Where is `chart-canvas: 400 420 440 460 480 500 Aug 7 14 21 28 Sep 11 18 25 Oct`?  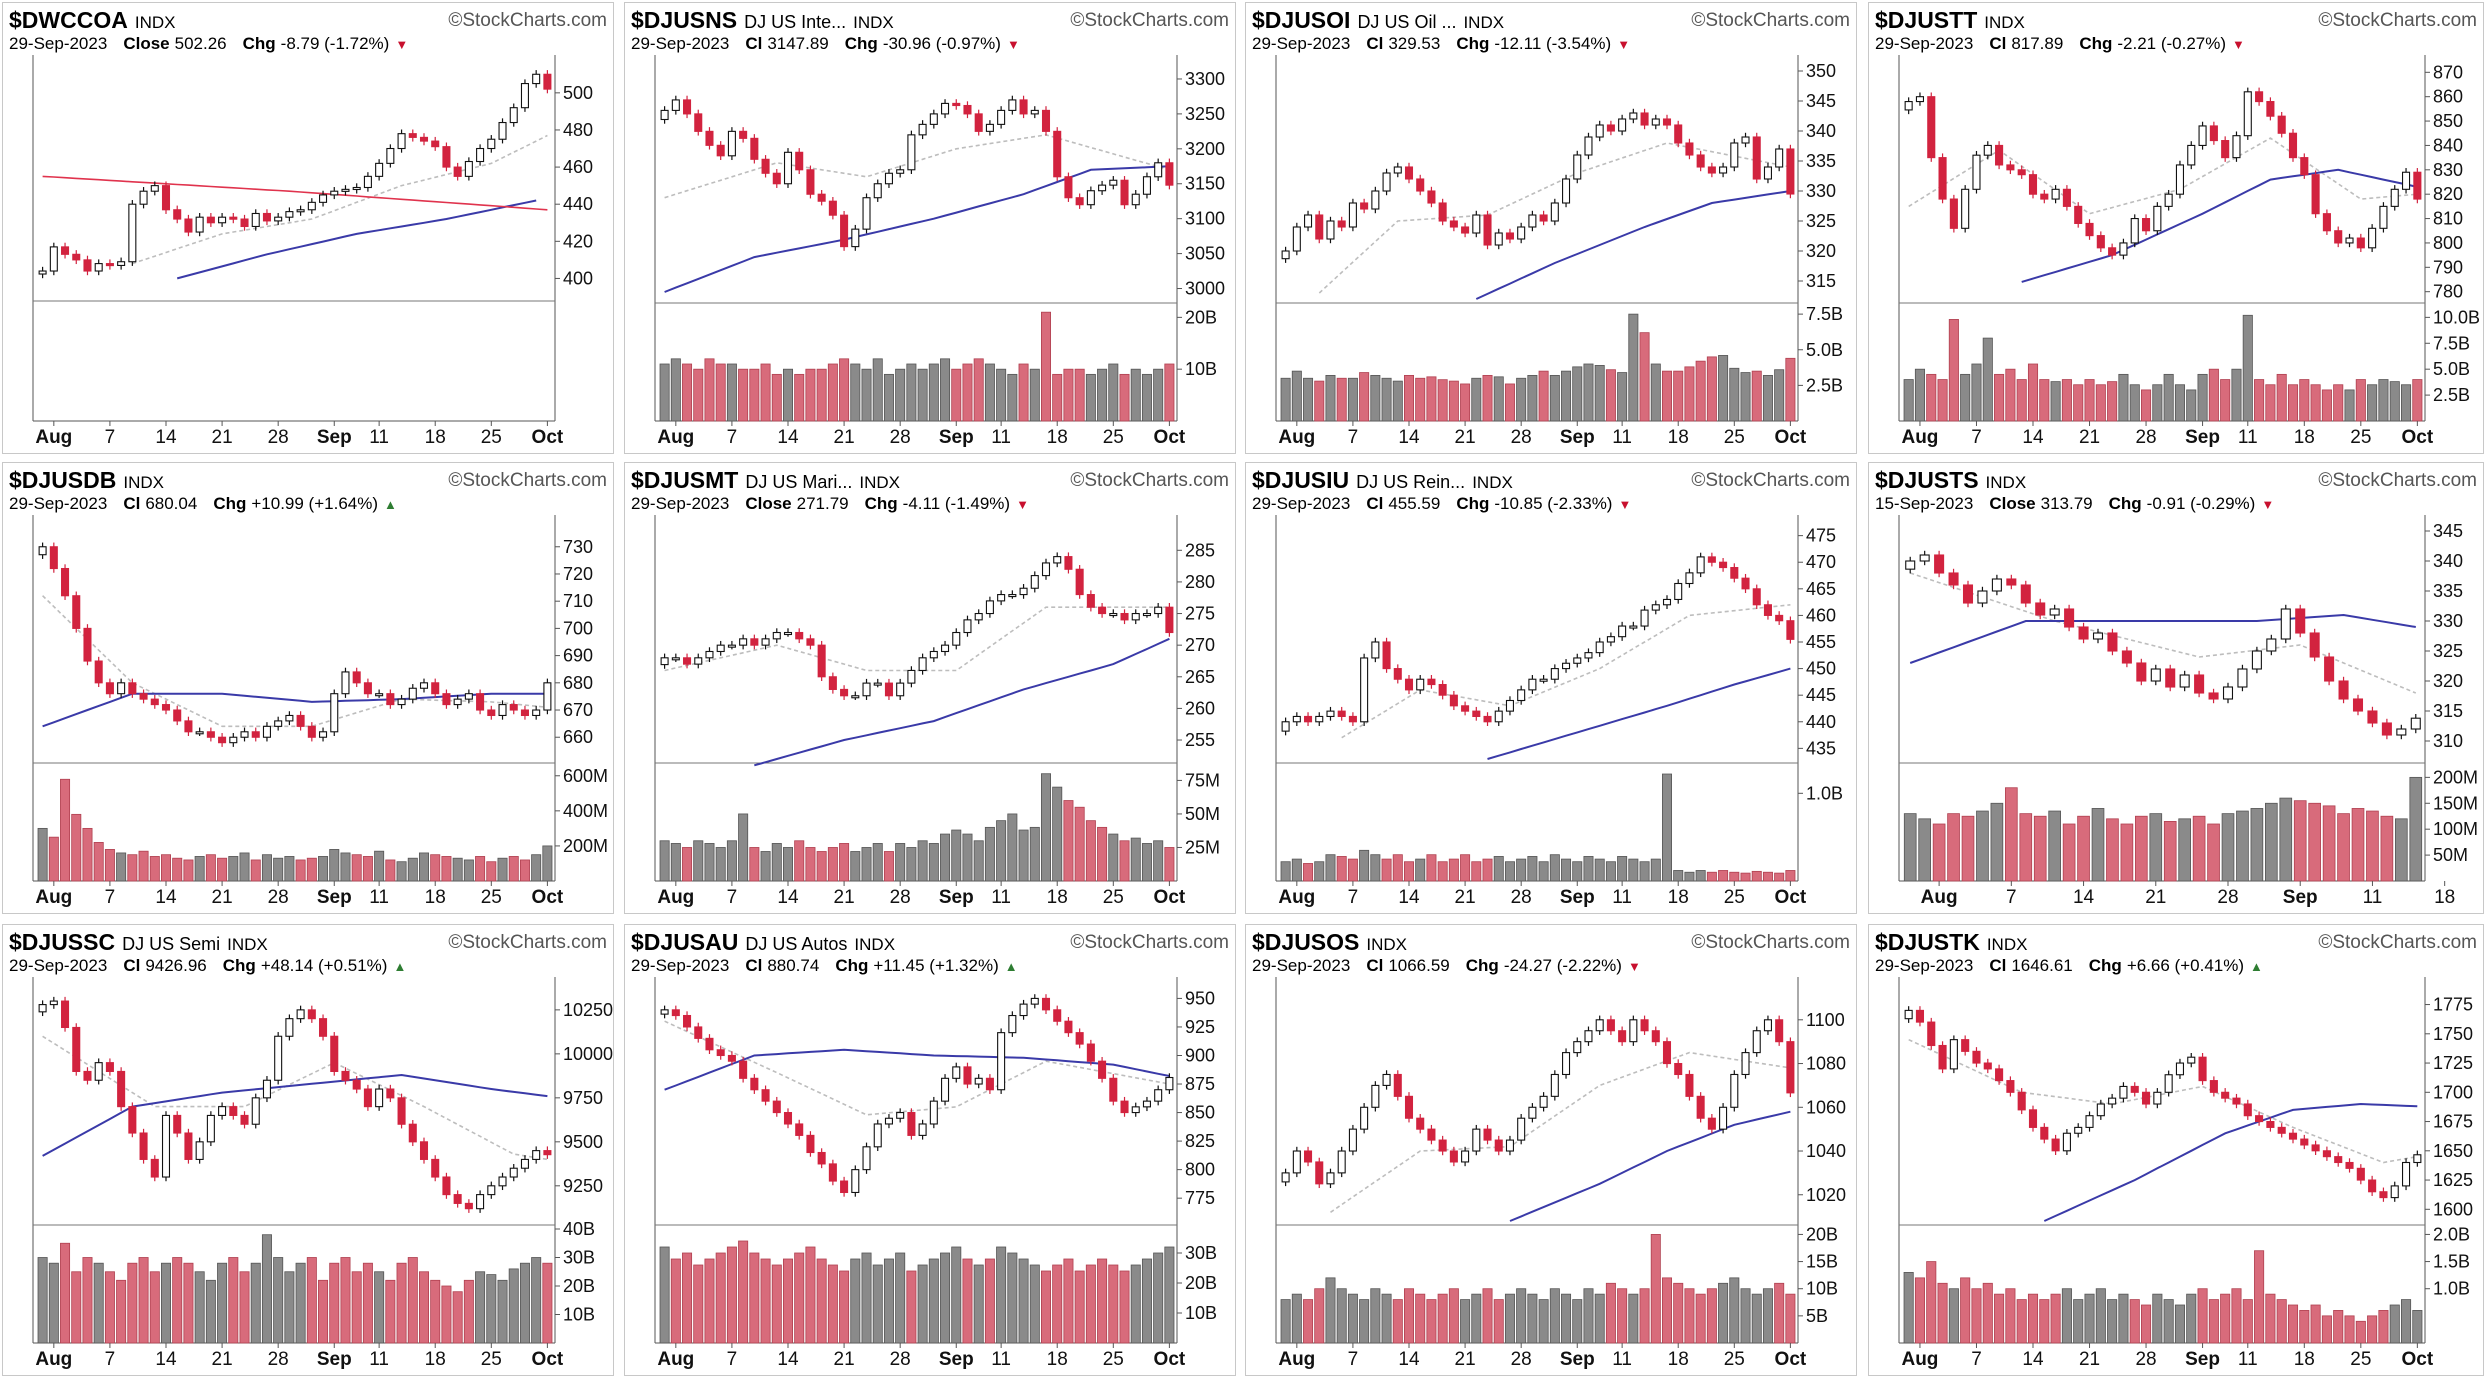 chart-canvas: 400 420 440 460 480 500 Aug 7 14 21 28 Sep 11 18 25 Oct is located at coordinates (308, 228).